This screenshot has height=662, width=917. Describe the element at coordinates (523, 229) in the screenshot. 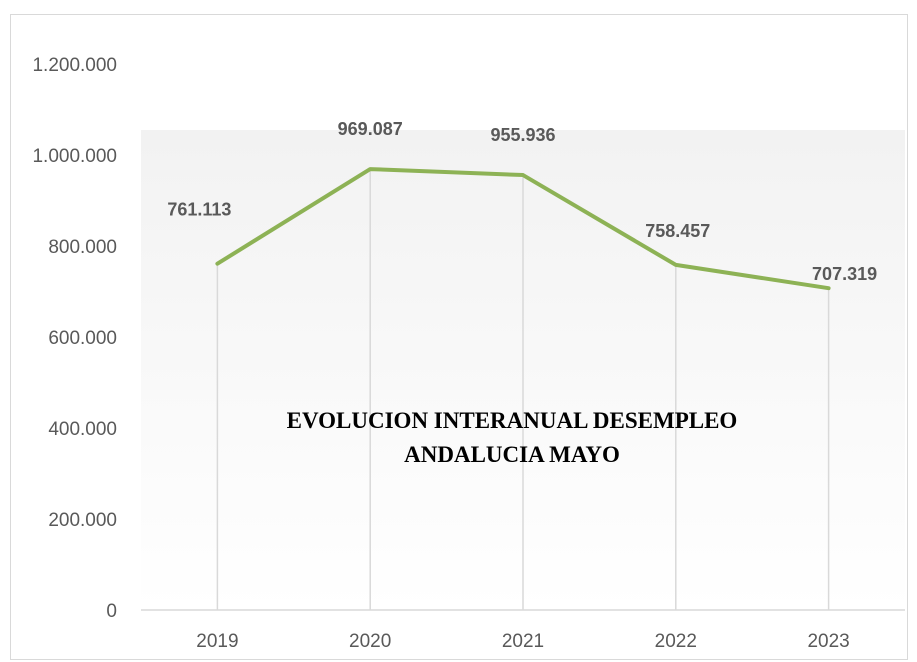

I see `series-line` at that location.